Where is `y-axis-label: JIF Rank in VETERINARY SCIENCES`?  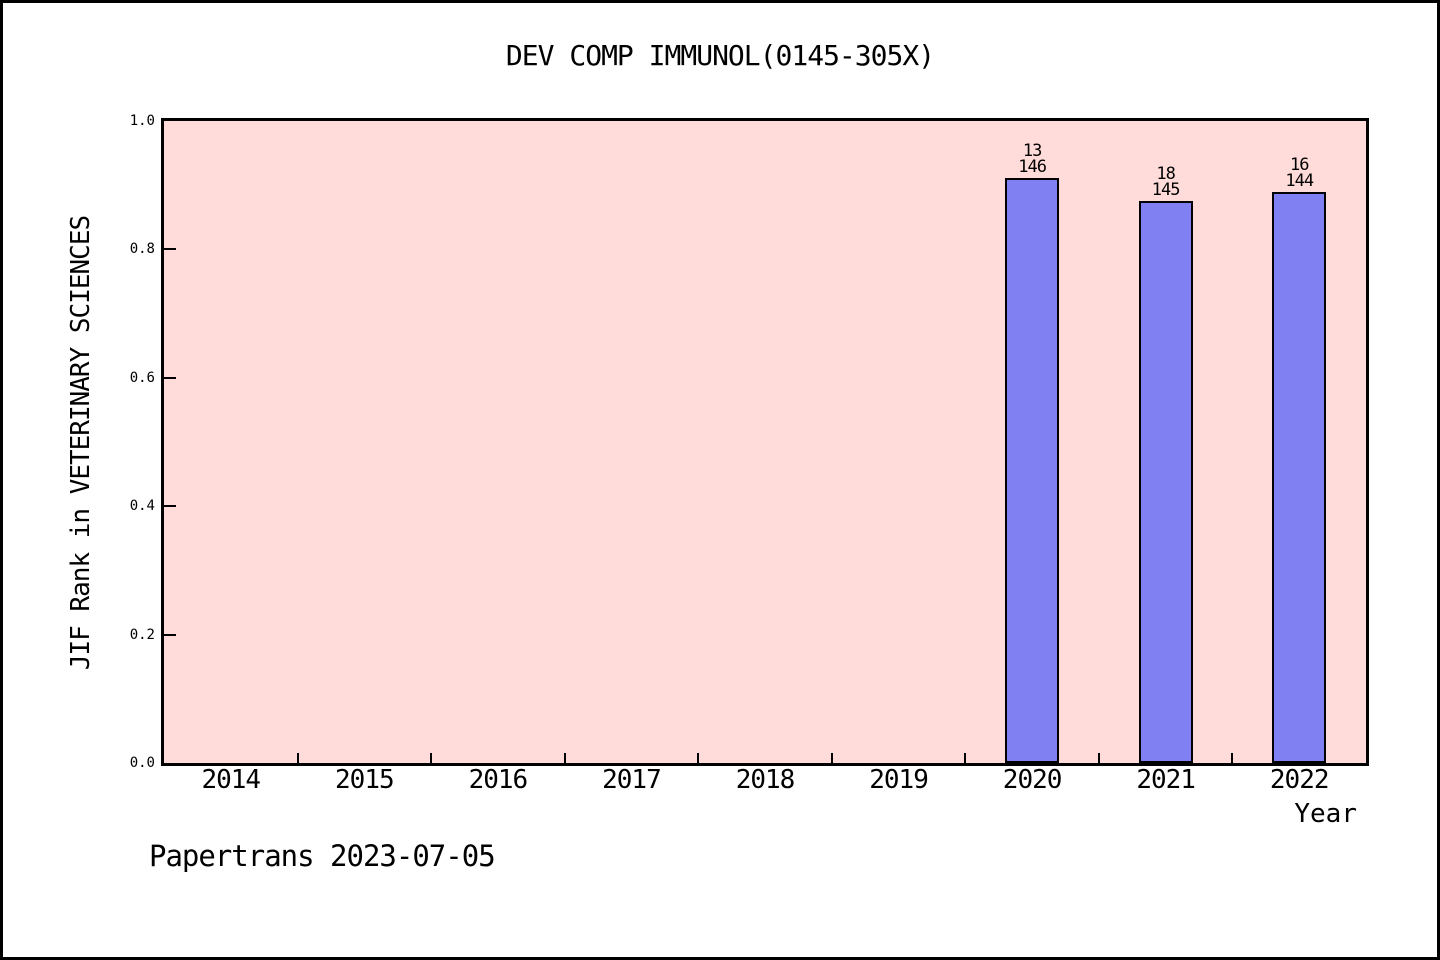
y-axis-label: JIF Rank in VETERINARY SCIENCES is located at coordinates (81, 443).